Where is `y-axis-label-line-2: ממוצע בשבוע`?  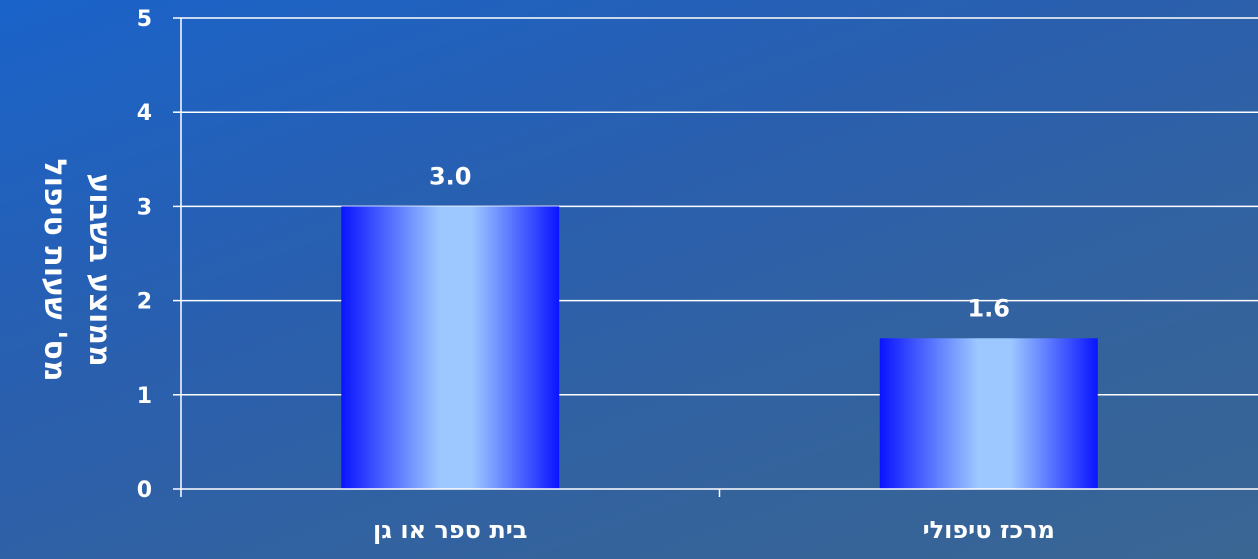 y-axis-label-line-2: ממוצע בשבוע is located at coordinates (99, 269).